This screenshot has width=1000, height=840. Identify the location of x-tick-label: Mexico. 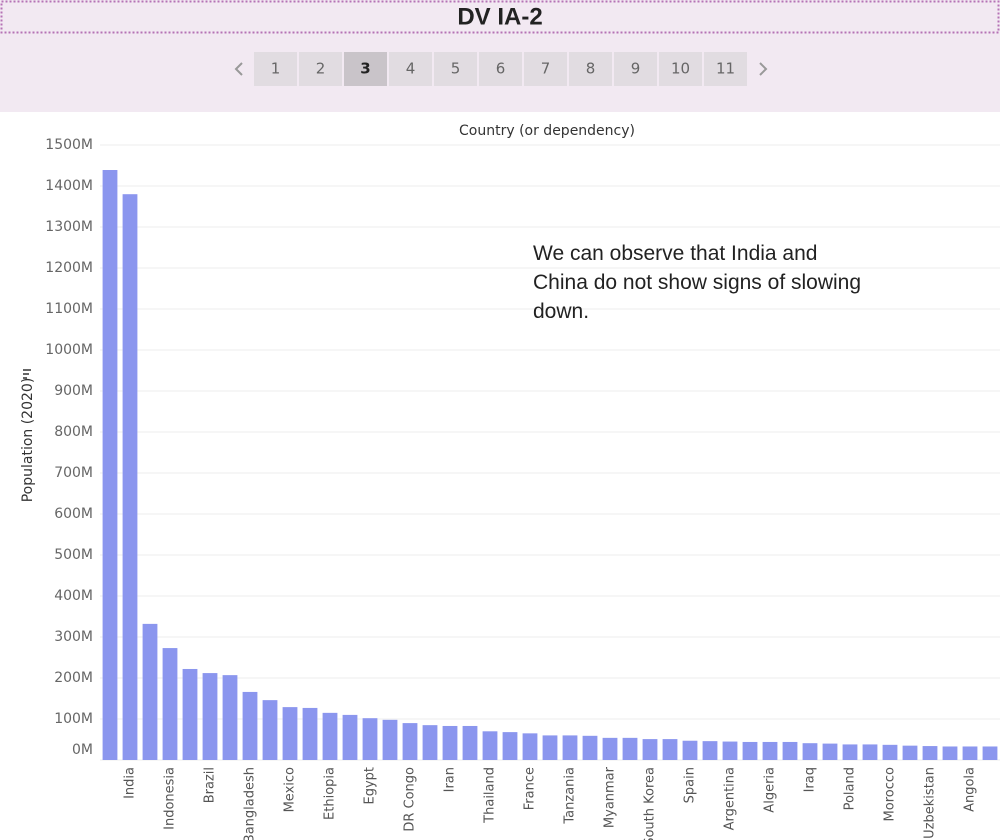
(290, 789).